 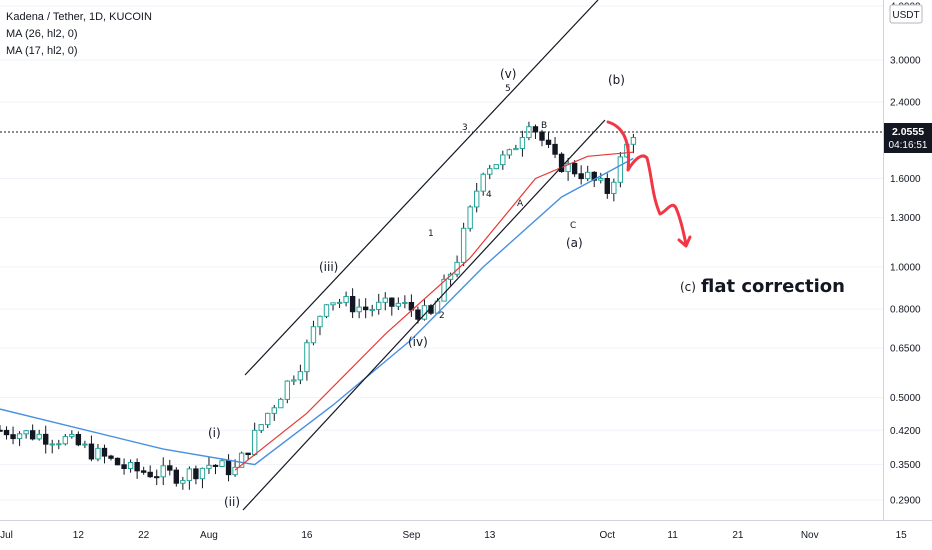 What do you see at coordinates (79, 535) in the screenshot?
I see `time-tick-label: 12` at bounding box center [79, 535].